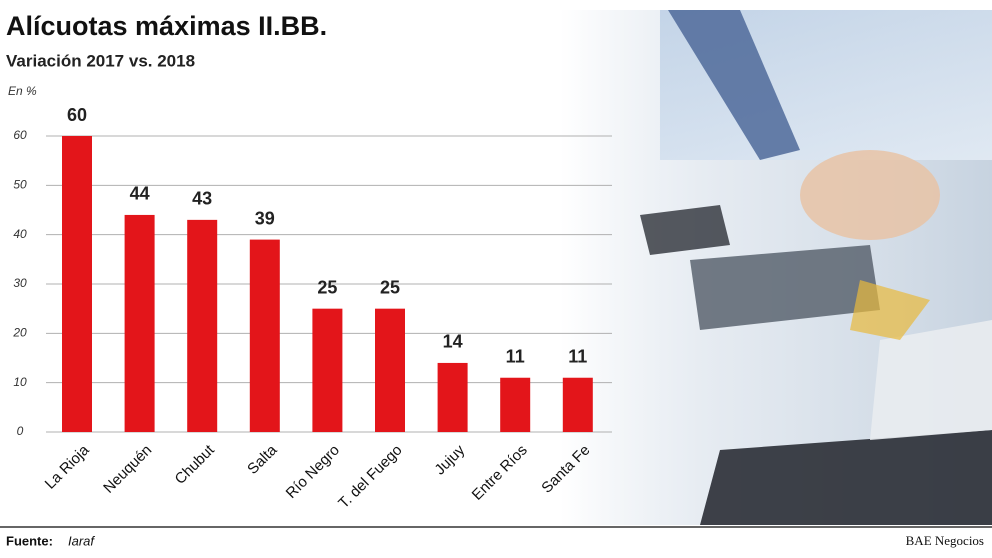  I want to click on value-label: 39, so click(265, 218).